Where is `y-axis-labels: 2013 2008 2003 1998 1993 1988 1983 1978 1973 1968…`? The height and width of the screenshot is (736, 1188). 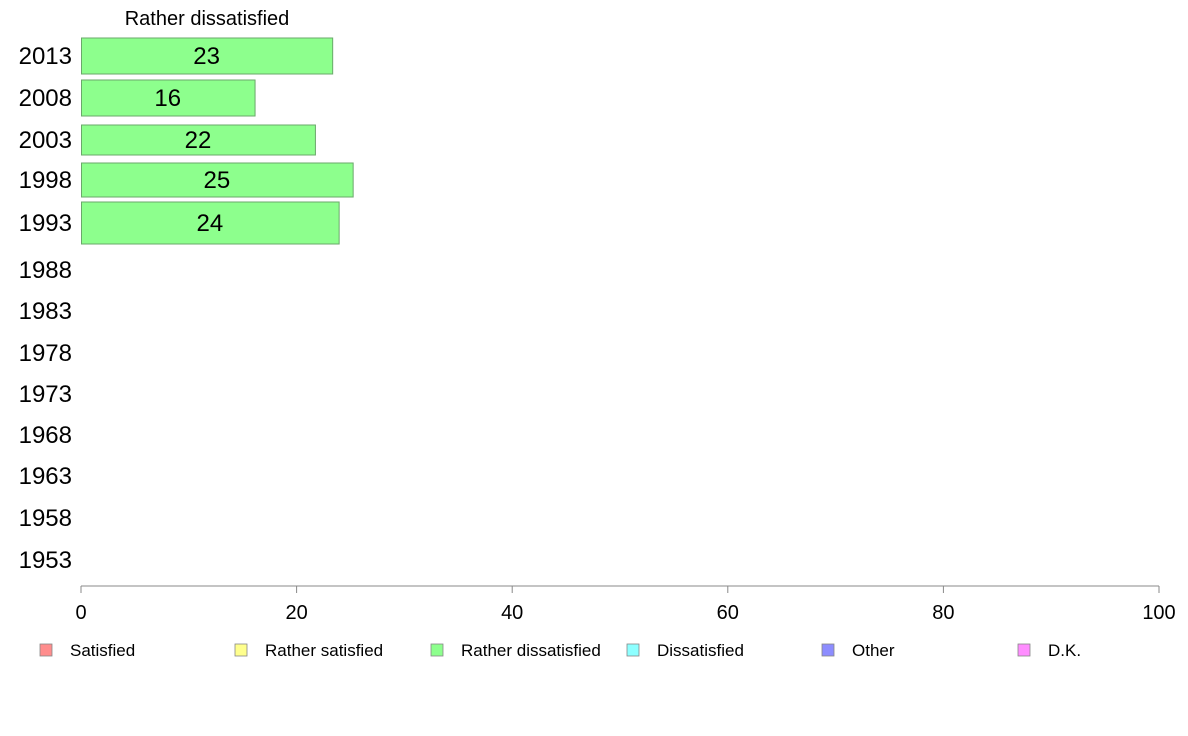 y-axis-labels: 2013 2008 2003 1998 1993 1988 1983 1978 1973 1968… is located at coordinates (45, 308).